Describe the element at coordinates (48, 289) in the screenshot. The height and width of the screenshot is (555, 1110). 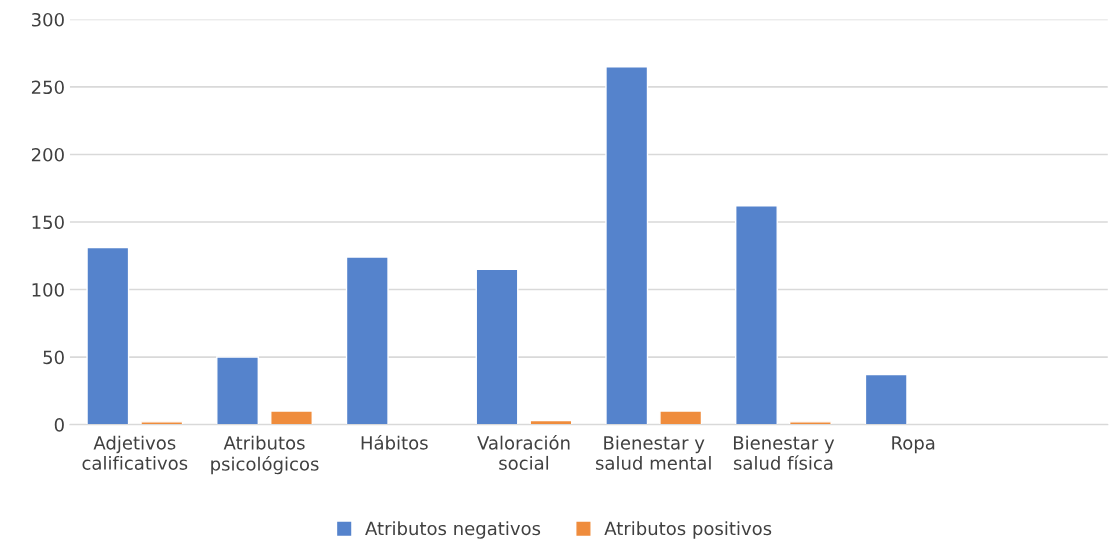
I see `y-tick-label: 100` at that location.